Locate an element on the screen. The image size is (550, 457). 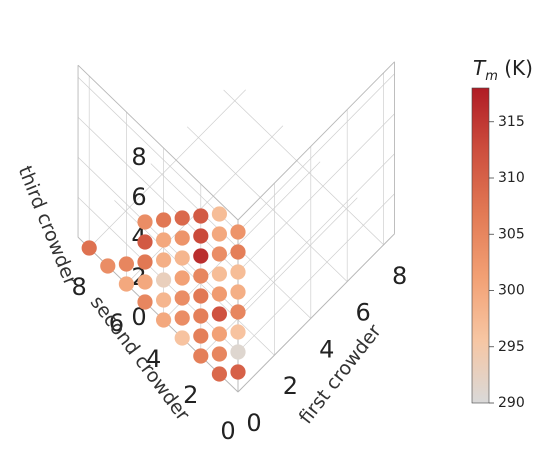
colorbar-tick-label: 315 is located at coordinates (511, 122).